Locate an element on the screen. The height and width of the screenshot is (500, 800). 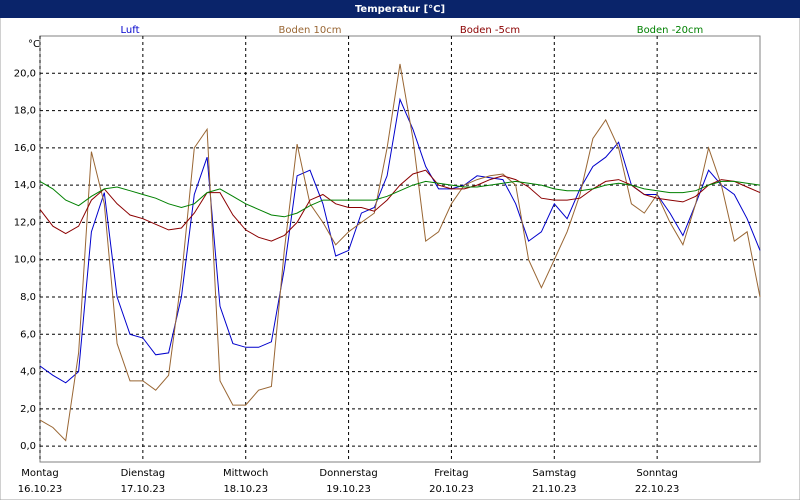
legend-entry: Boden 10cm is located at coordinates (310, 30).